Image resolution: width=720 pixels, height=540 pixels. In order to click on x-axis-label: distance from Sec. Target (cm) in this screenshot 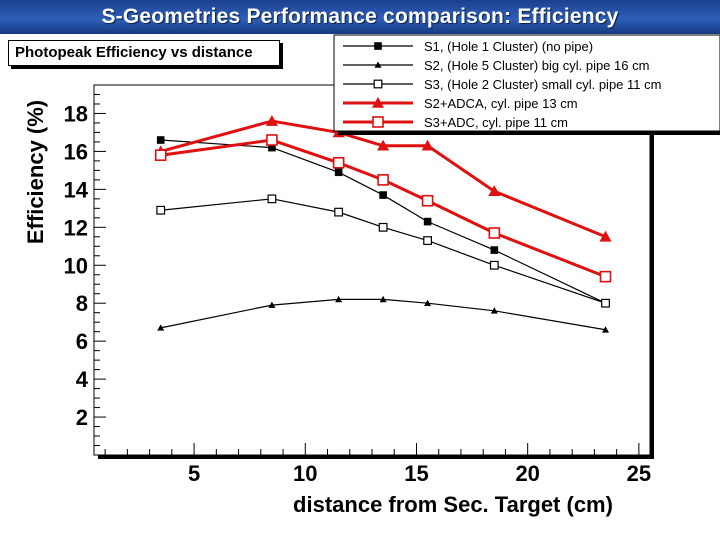, I will do `click(453, 504)`.